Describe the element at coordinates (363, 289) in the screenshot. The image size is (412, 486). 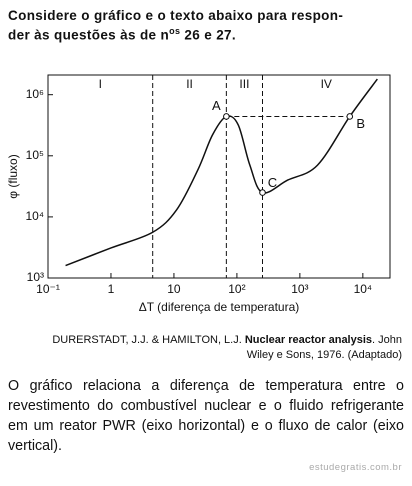
I see `x-tick-label: 10⁴` at that location.